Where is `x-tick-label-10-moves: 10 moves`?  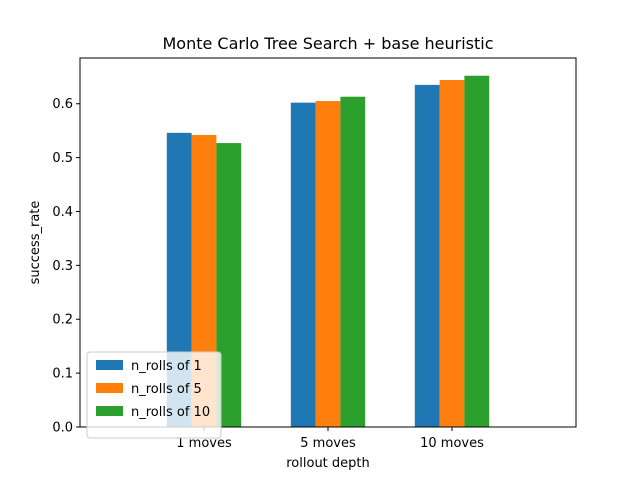
x-tick-label-10-moves: 10 moves is located at coordinates (452, 443).